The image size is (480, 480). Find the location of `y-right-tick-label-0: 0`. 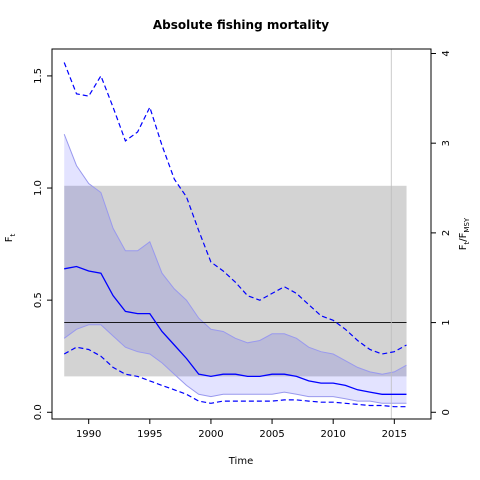

y-right-tick-label-0: 0 is located at coordinates (446, 412).